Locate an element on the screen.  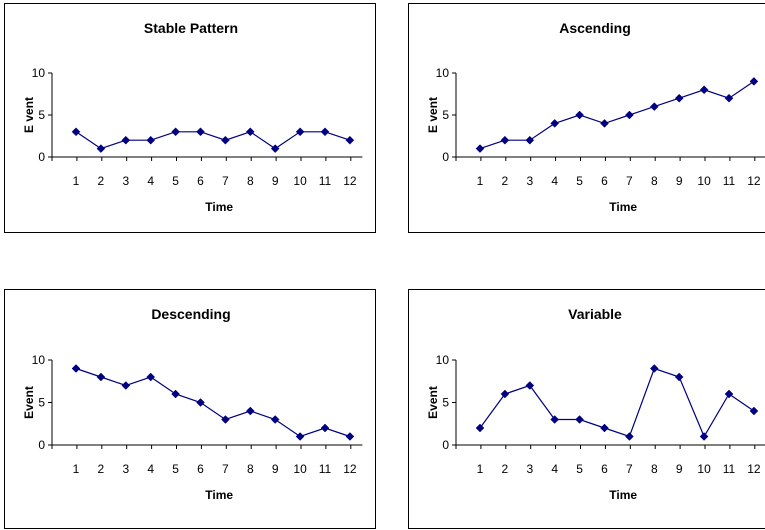
chart-title: Ascending is located at coordinates (595, 28).